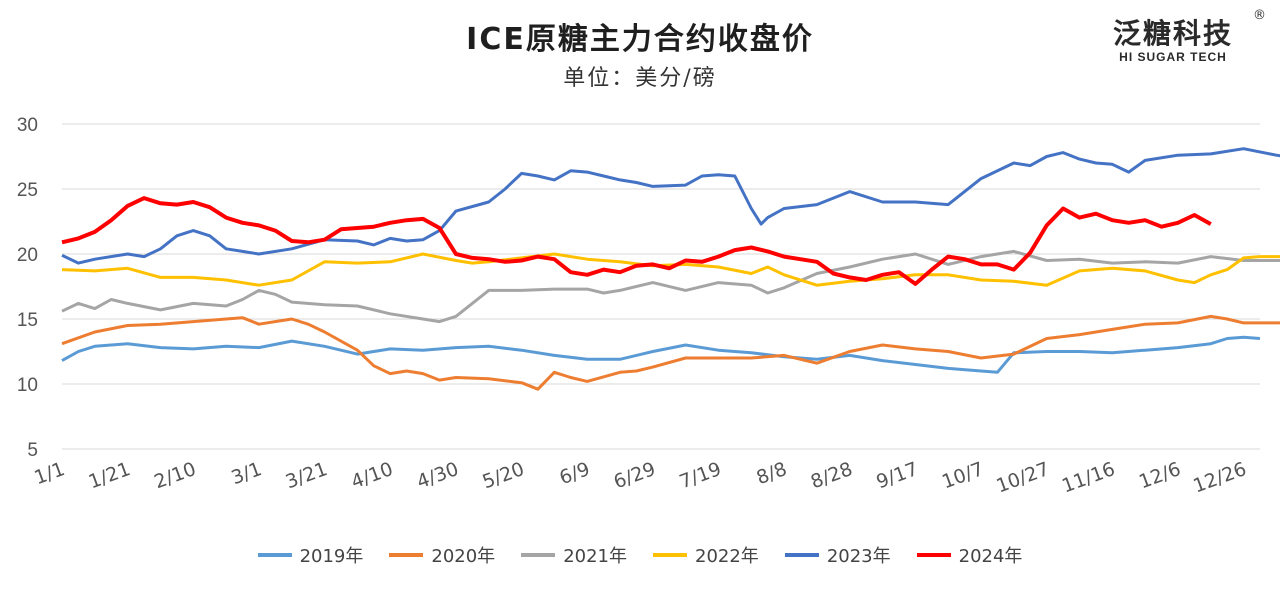  I want to click on legend-item: 2024年, so click(969, 555).